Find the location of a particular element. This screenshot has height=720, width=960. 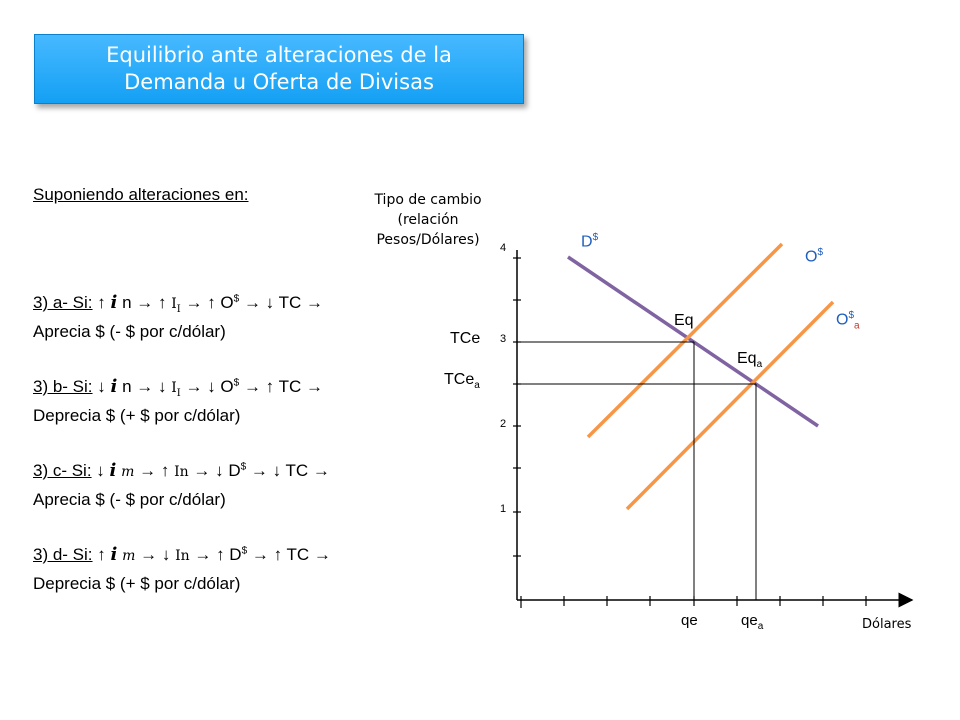

supply-curve is located at coordinates (685, 340).